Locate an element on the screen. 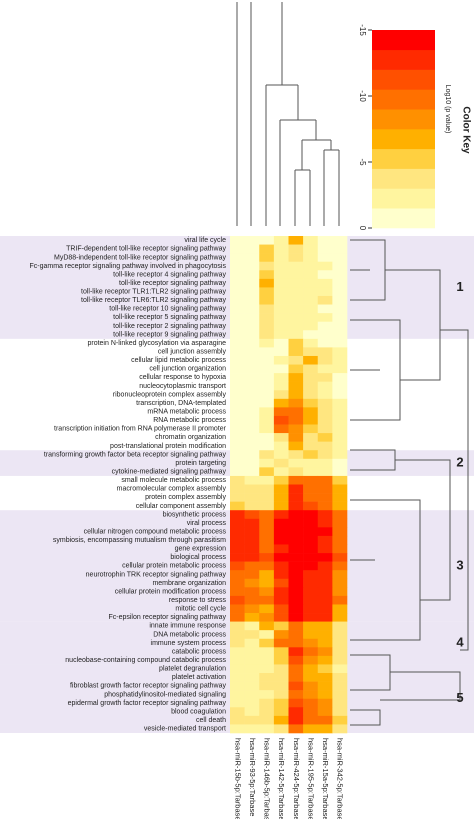  row-label: cellular protein metabolic process is located at coordinates (174, 566).